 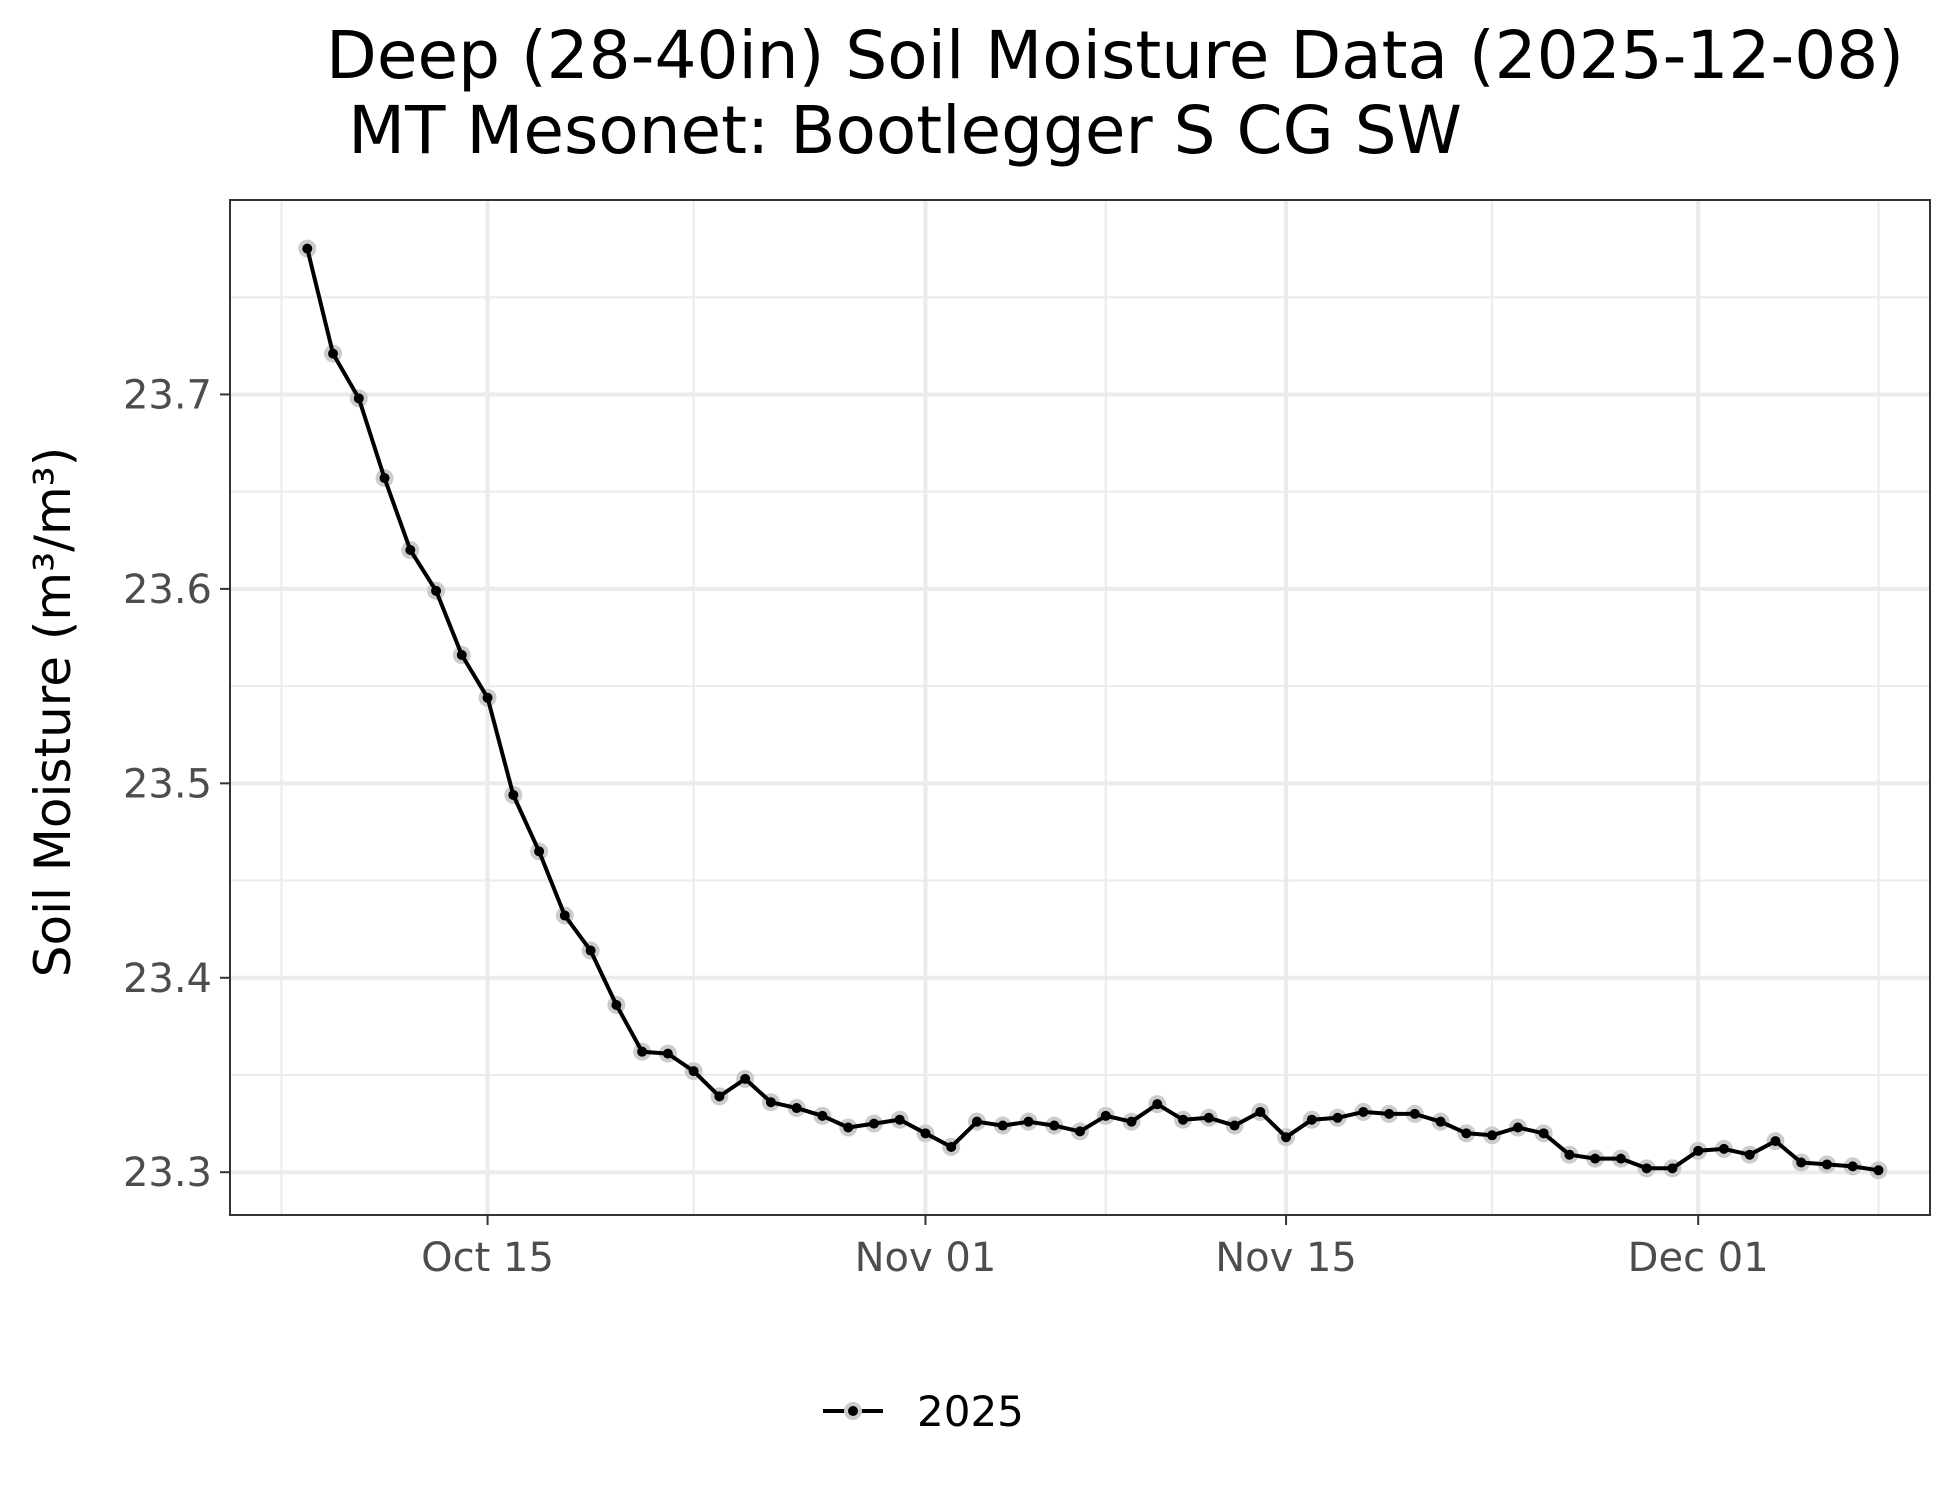 What do you see at coordinates (905, 130) in the screenshot?
I see `chart-subtitle: MT Mesonet: Bootlegger S CG SW` at bounding box center [905, 130].